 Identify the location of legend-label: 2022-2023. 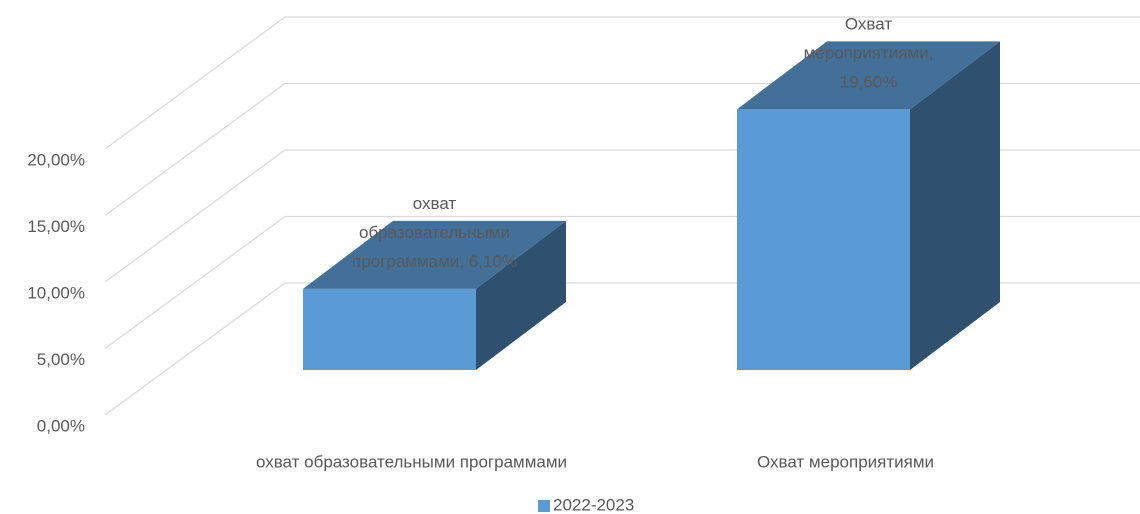
(593, 504).